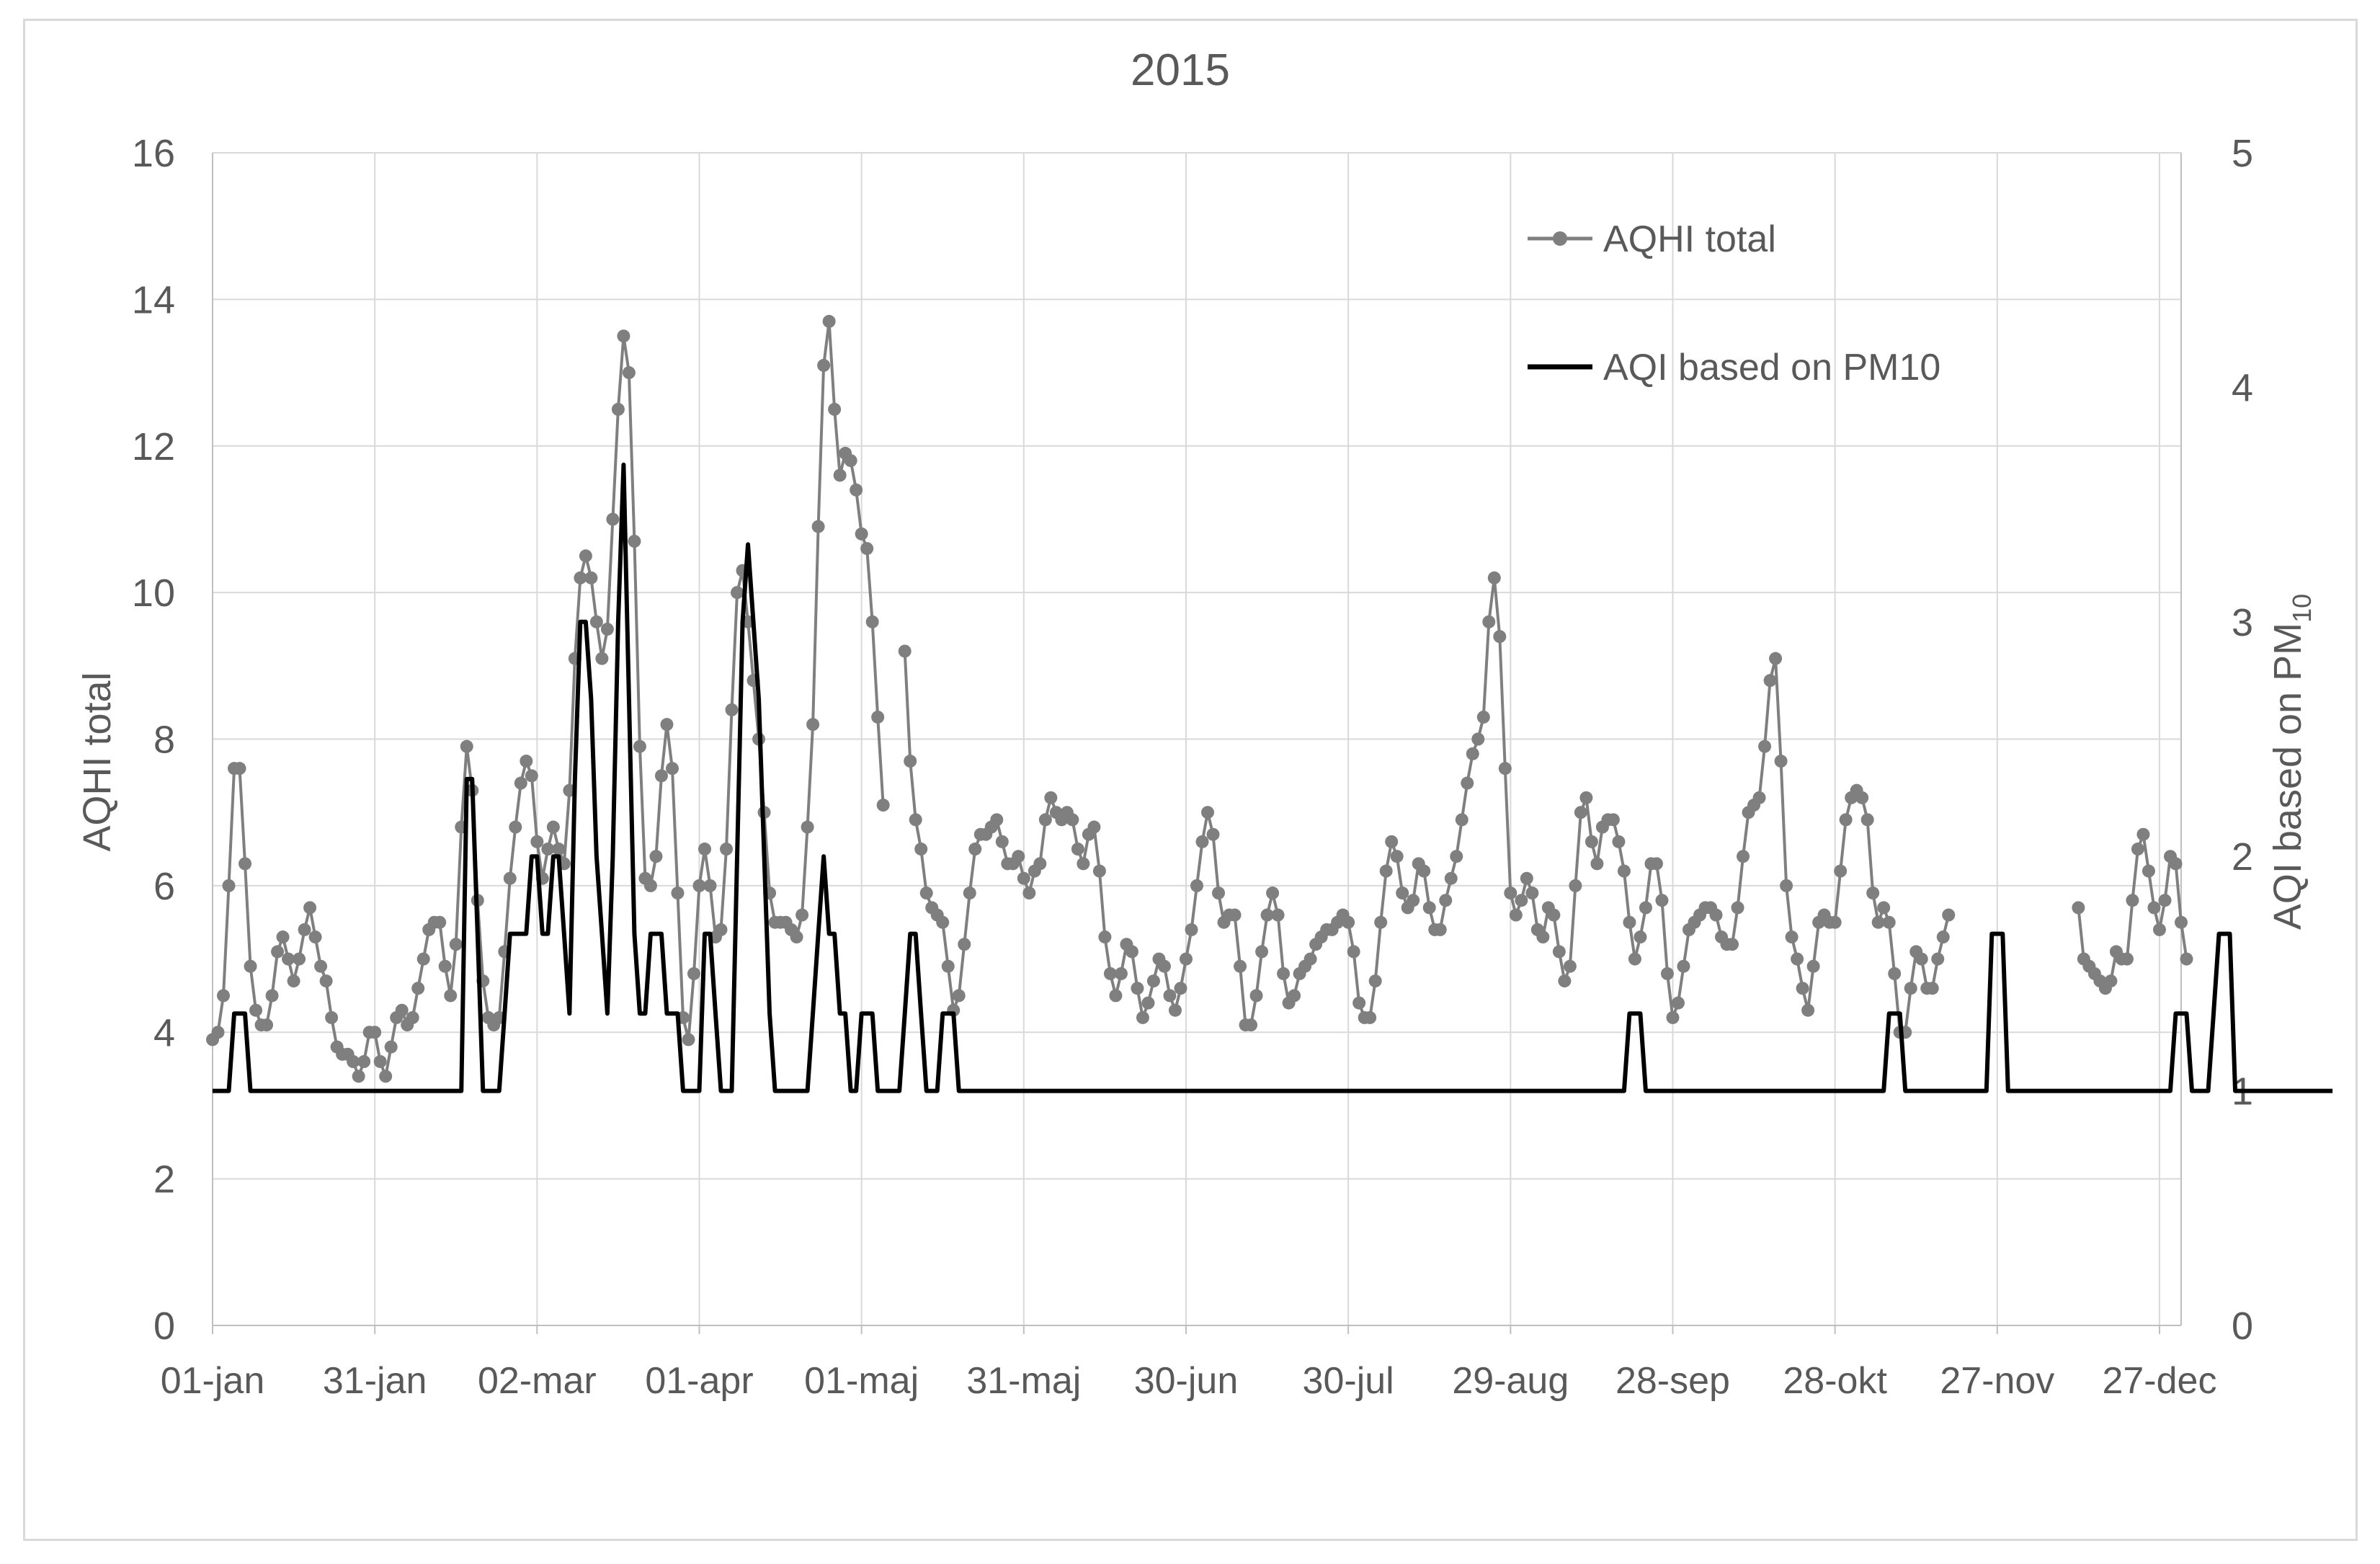  I want to click on x-tick-label: 31-maj, so click(1023, 1381).